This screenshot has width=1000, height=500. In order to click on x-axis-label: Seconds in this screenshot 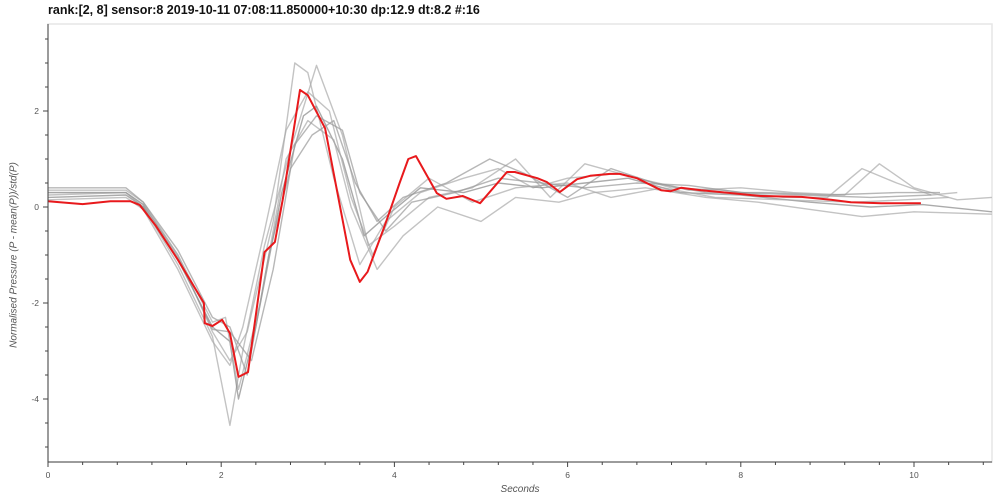, I will do `click(520, 489)`.